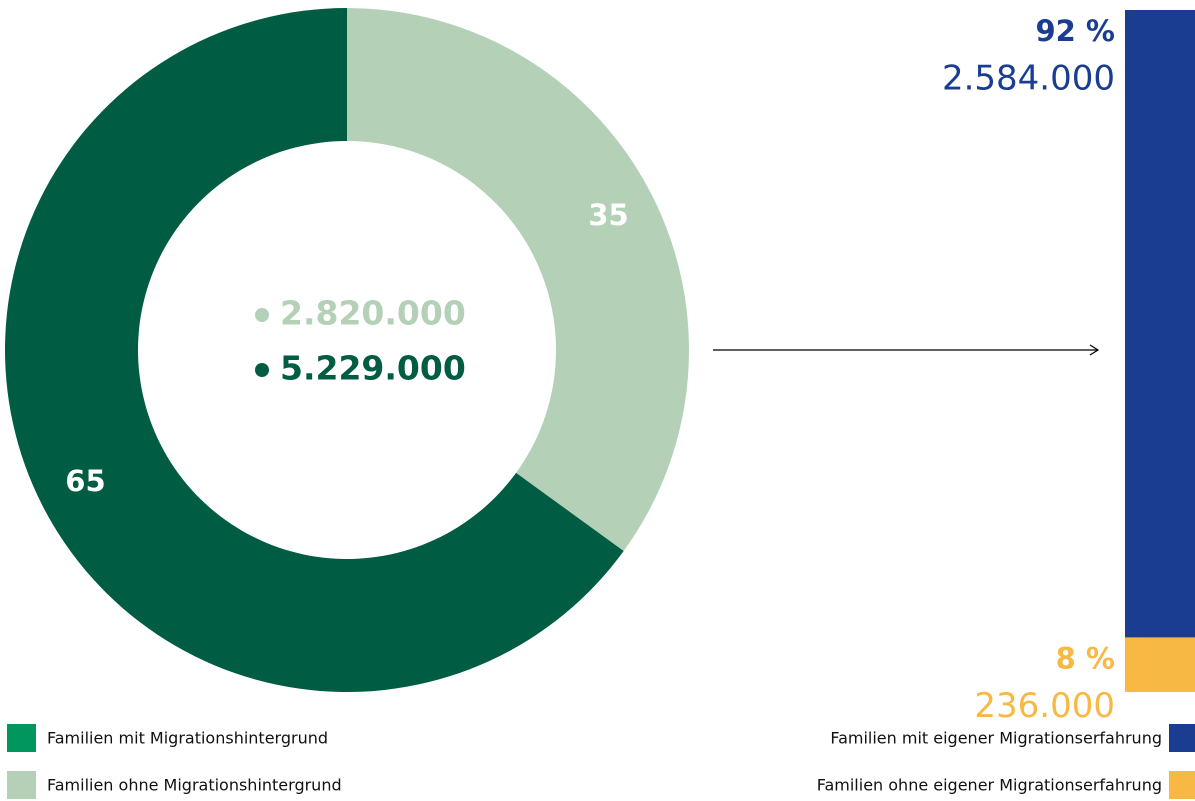 The width and height of the screenshot is (1195, 801). Describe the element at coordinates (996, 738) in the screenshot. I see `legend-label: Familien mit eigener Migrationserfahrung` at that location.